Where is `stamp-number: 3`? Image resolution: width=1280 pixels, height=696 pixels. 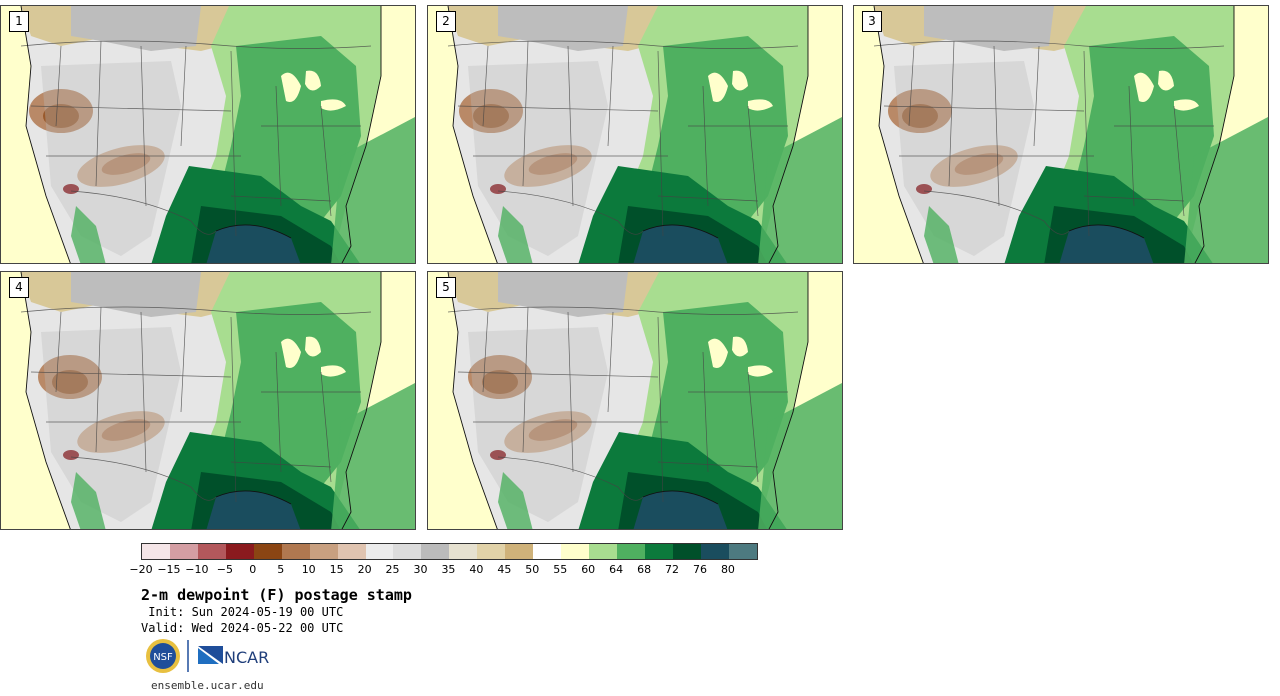 stamp-number: 3 is located at coordinates (872, 21).